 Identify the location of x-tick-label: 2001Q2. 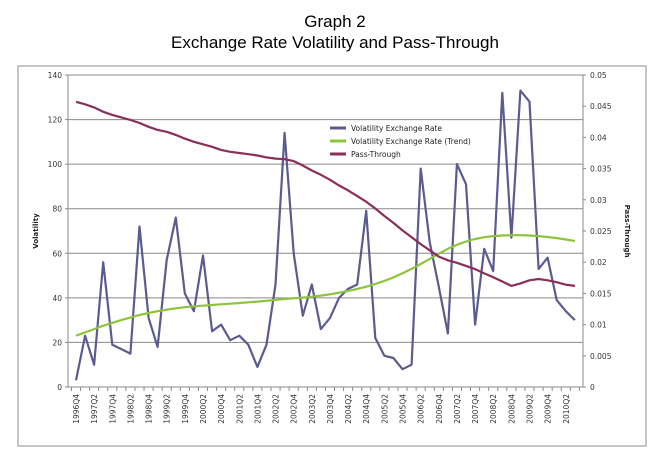
(239, 409).